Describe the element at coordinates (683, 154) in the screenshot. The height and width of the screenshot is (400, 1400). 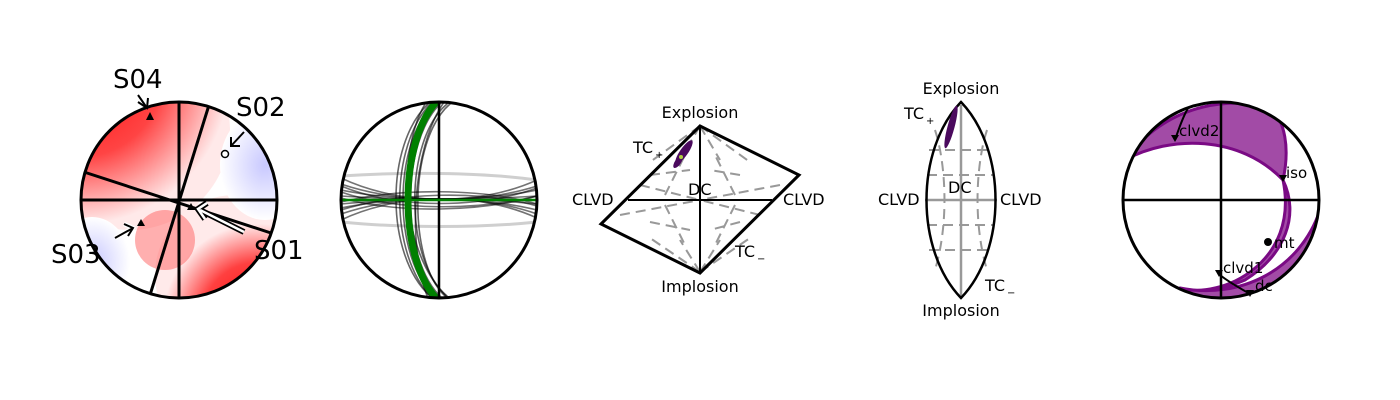
I see `panel3-samples` at that location.